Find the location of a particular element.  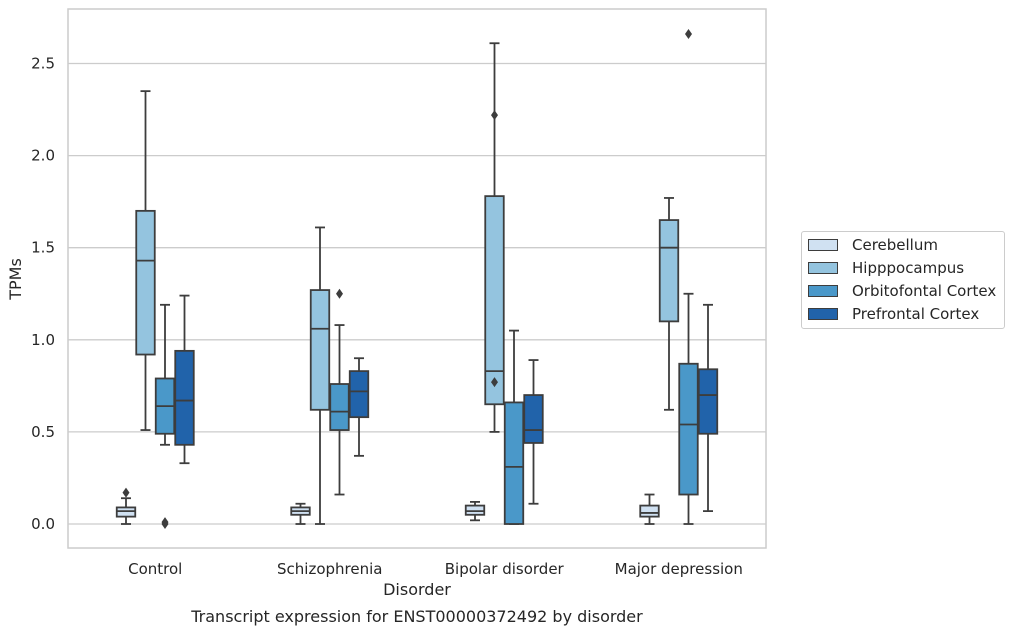

y-tick-label: 1.0 is located at coordinates (43, 340).